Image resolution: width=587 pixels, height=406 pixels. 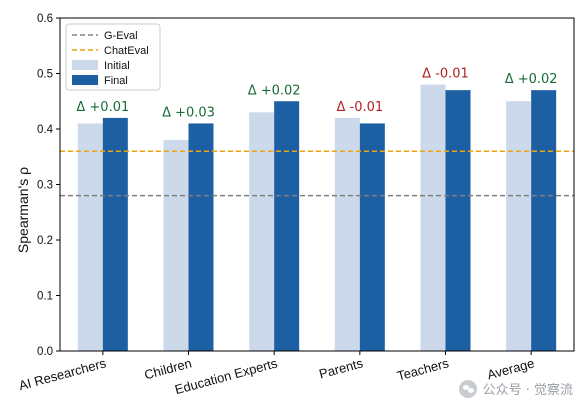 I want to click on y-tick-label: 0.2, so click(x=45, y=241).